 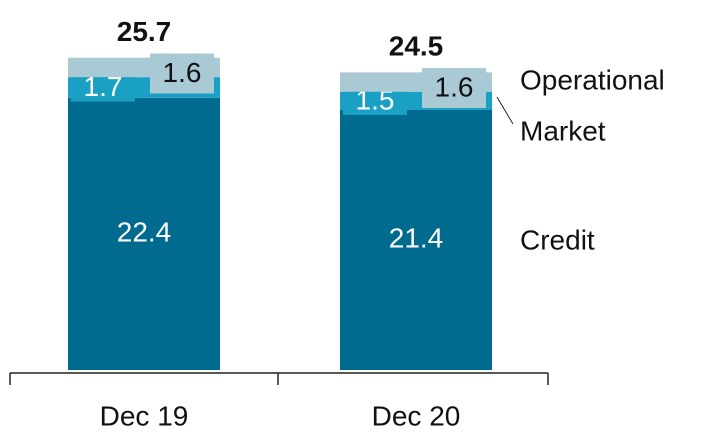 I want to click on data-label: 21.4, so click(x=416, y=237).